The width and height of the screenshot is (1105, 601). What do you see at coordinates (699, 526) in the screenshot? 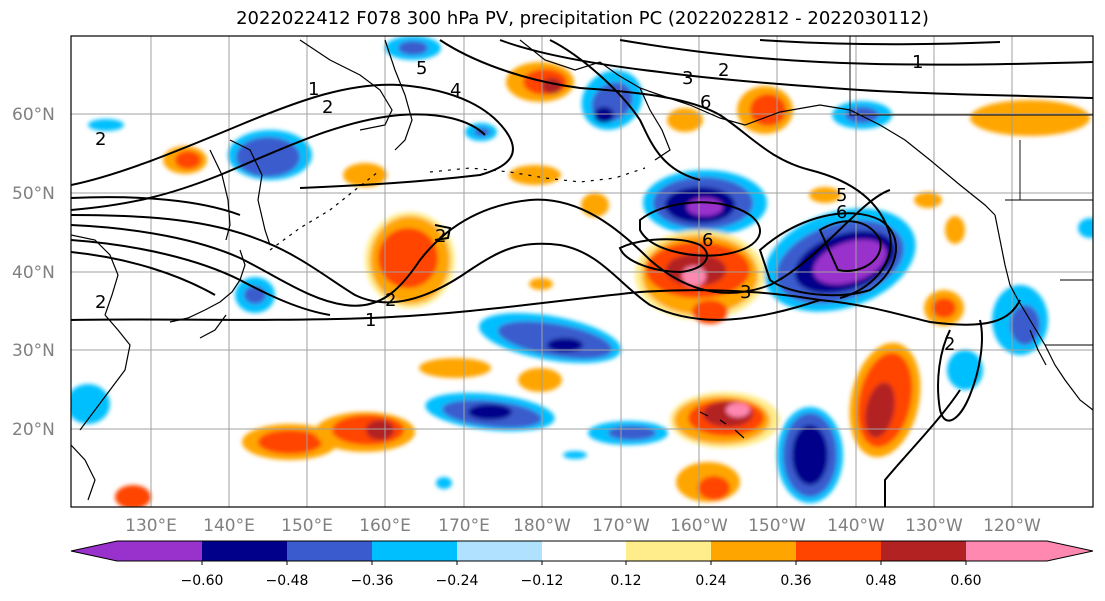
I see `lon-label: 160°W` at bounding box center [699, 526].